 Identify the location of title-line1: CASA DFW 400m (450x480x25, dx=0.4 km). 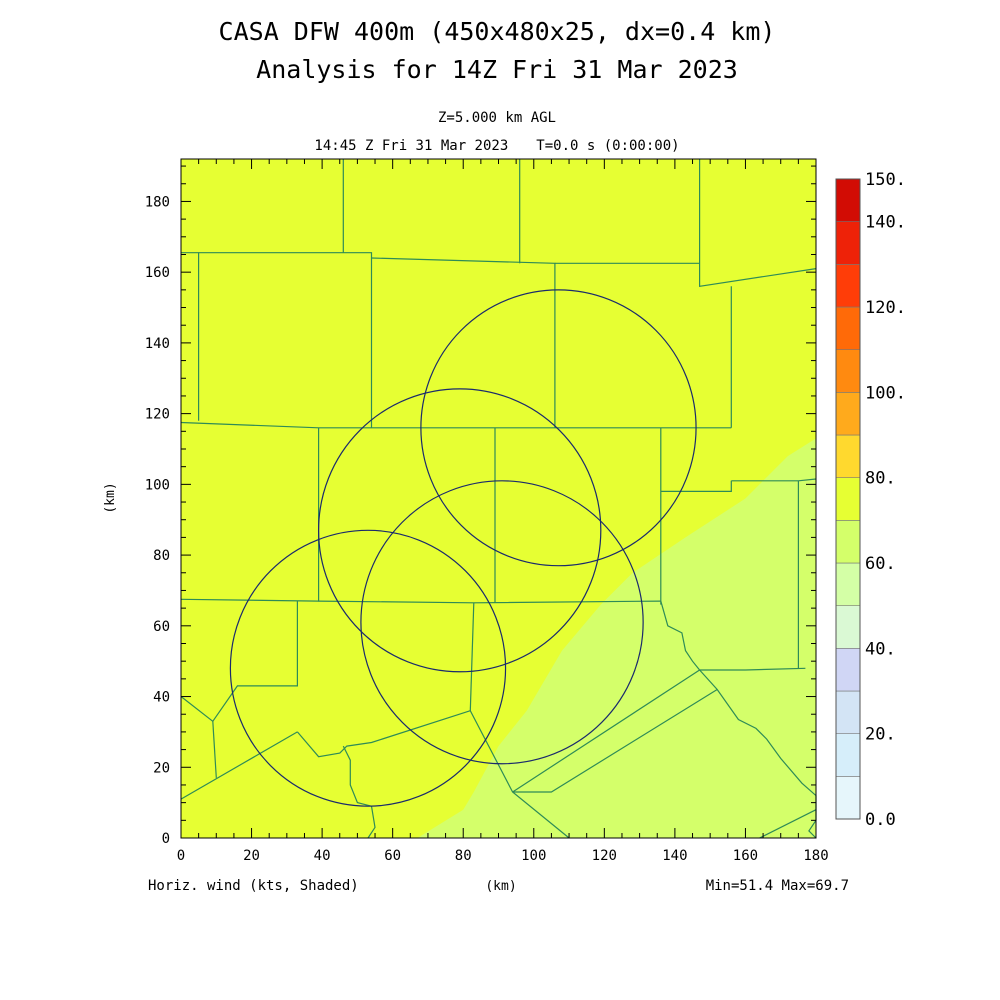
(497, 31).